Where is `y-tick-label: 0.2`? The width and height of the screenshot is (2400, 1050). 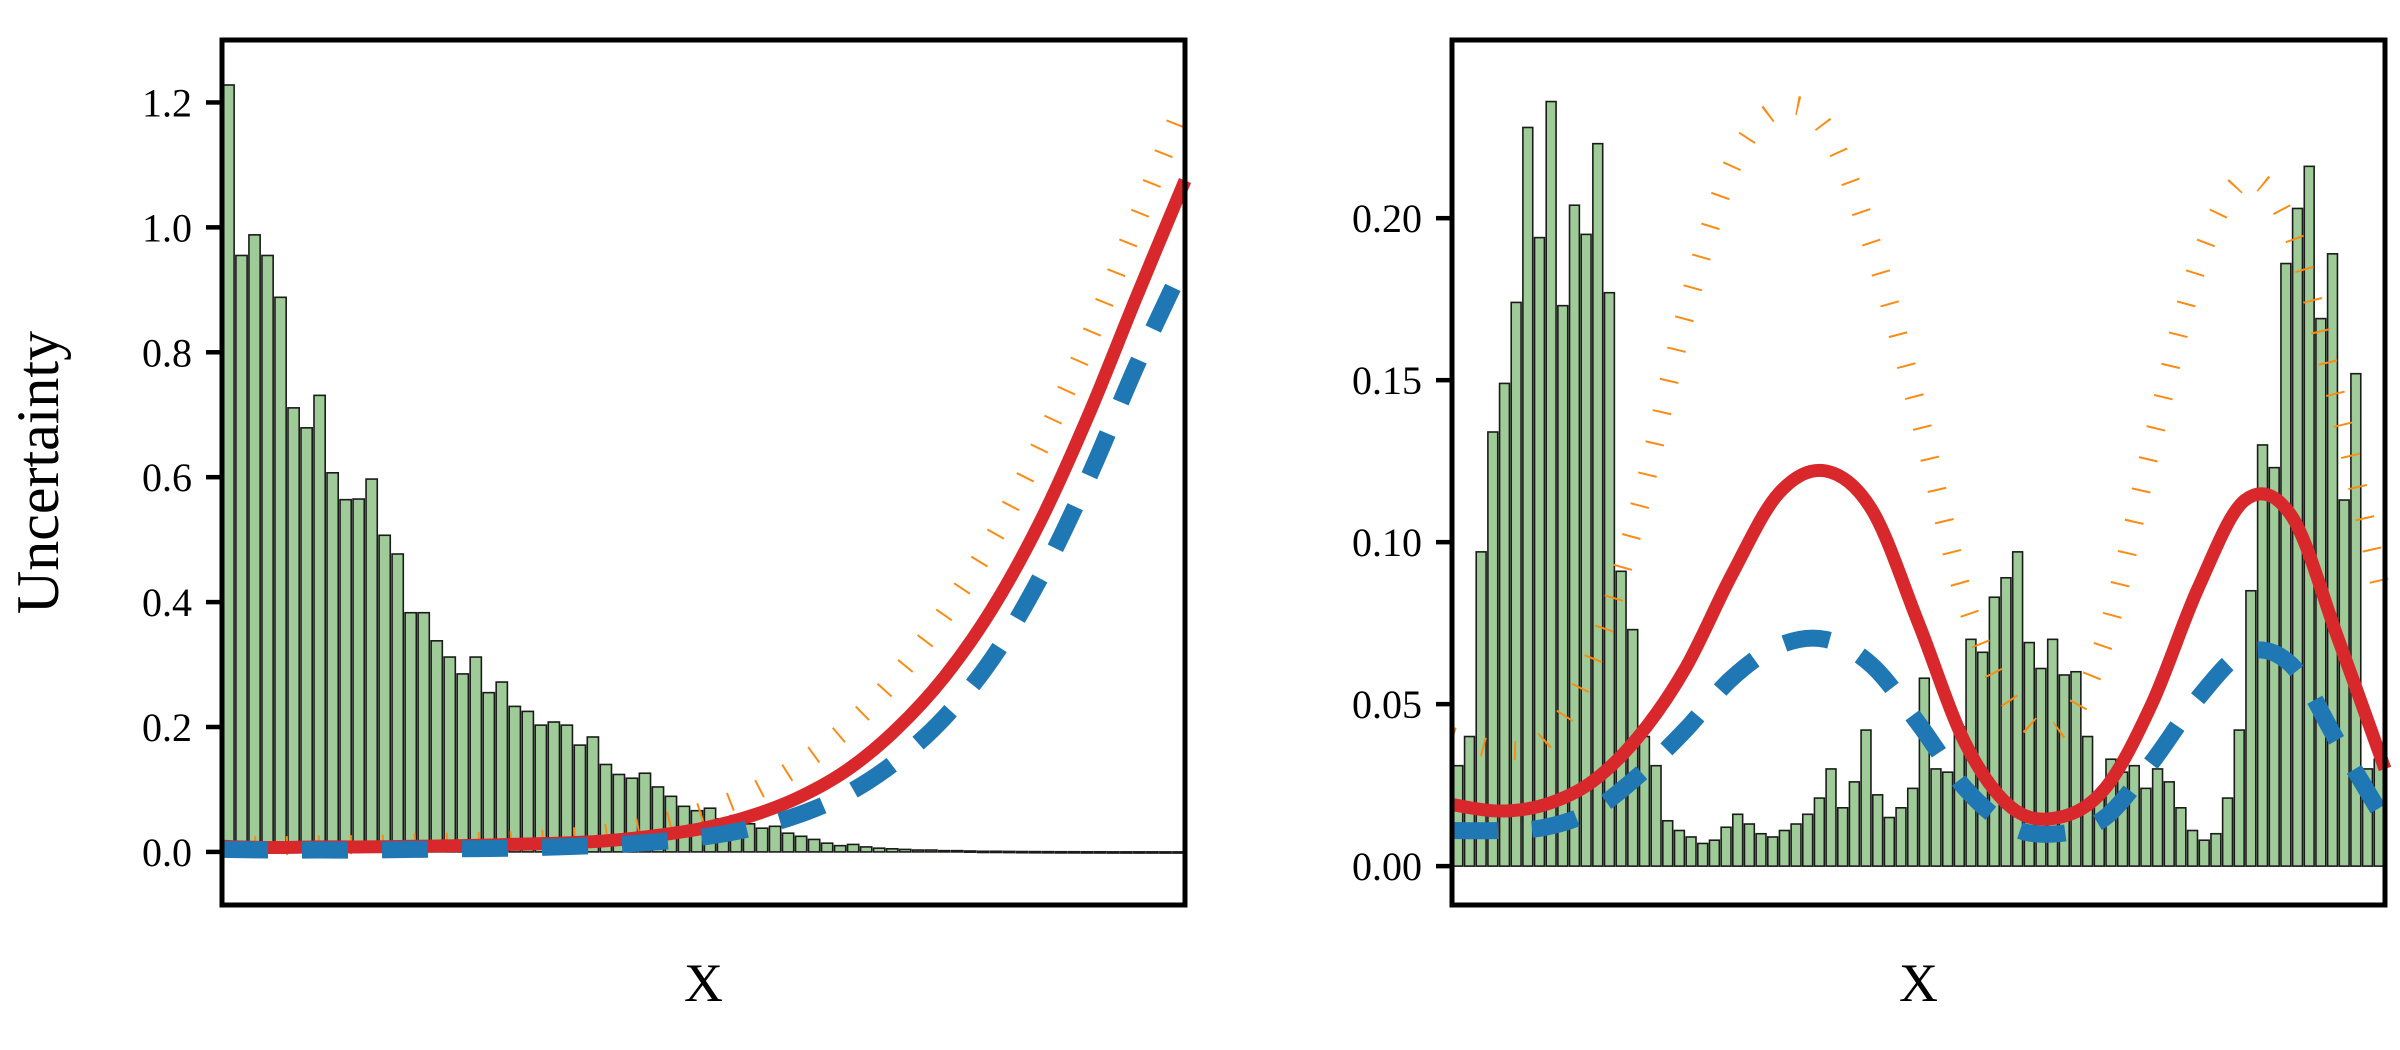 y-tick-label: 0.2 is located at coordinates (167, 727).